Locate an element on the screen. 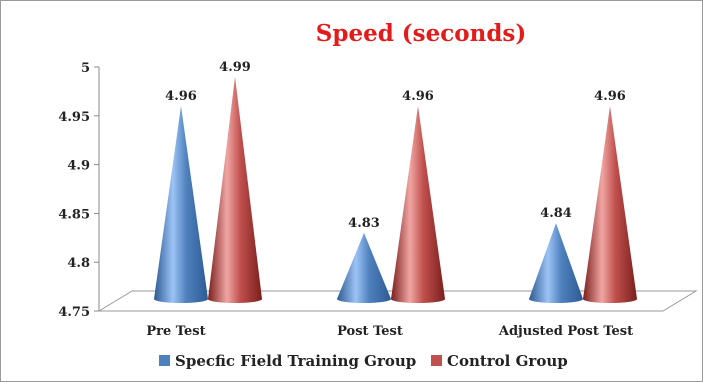 This screenshot has width=703, height=382. x-axis: Pre Test Post Test Adjusted Post Test is located at coordinates (389, 331).